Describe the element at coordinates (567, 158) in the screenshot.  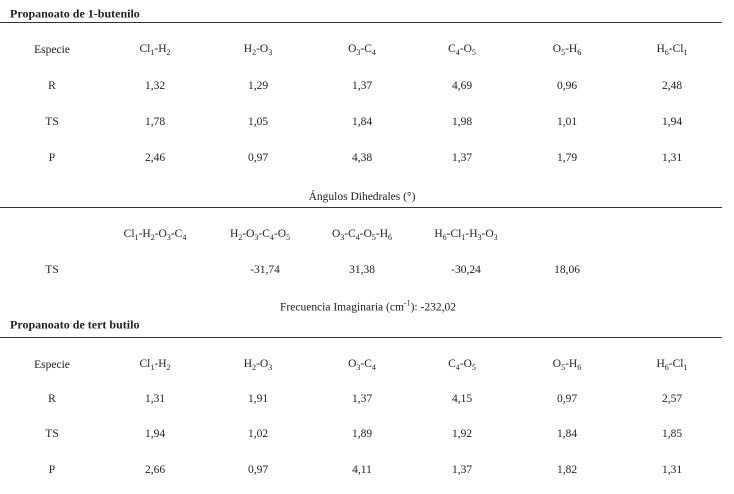
I see `cell: 1,79` at that location.